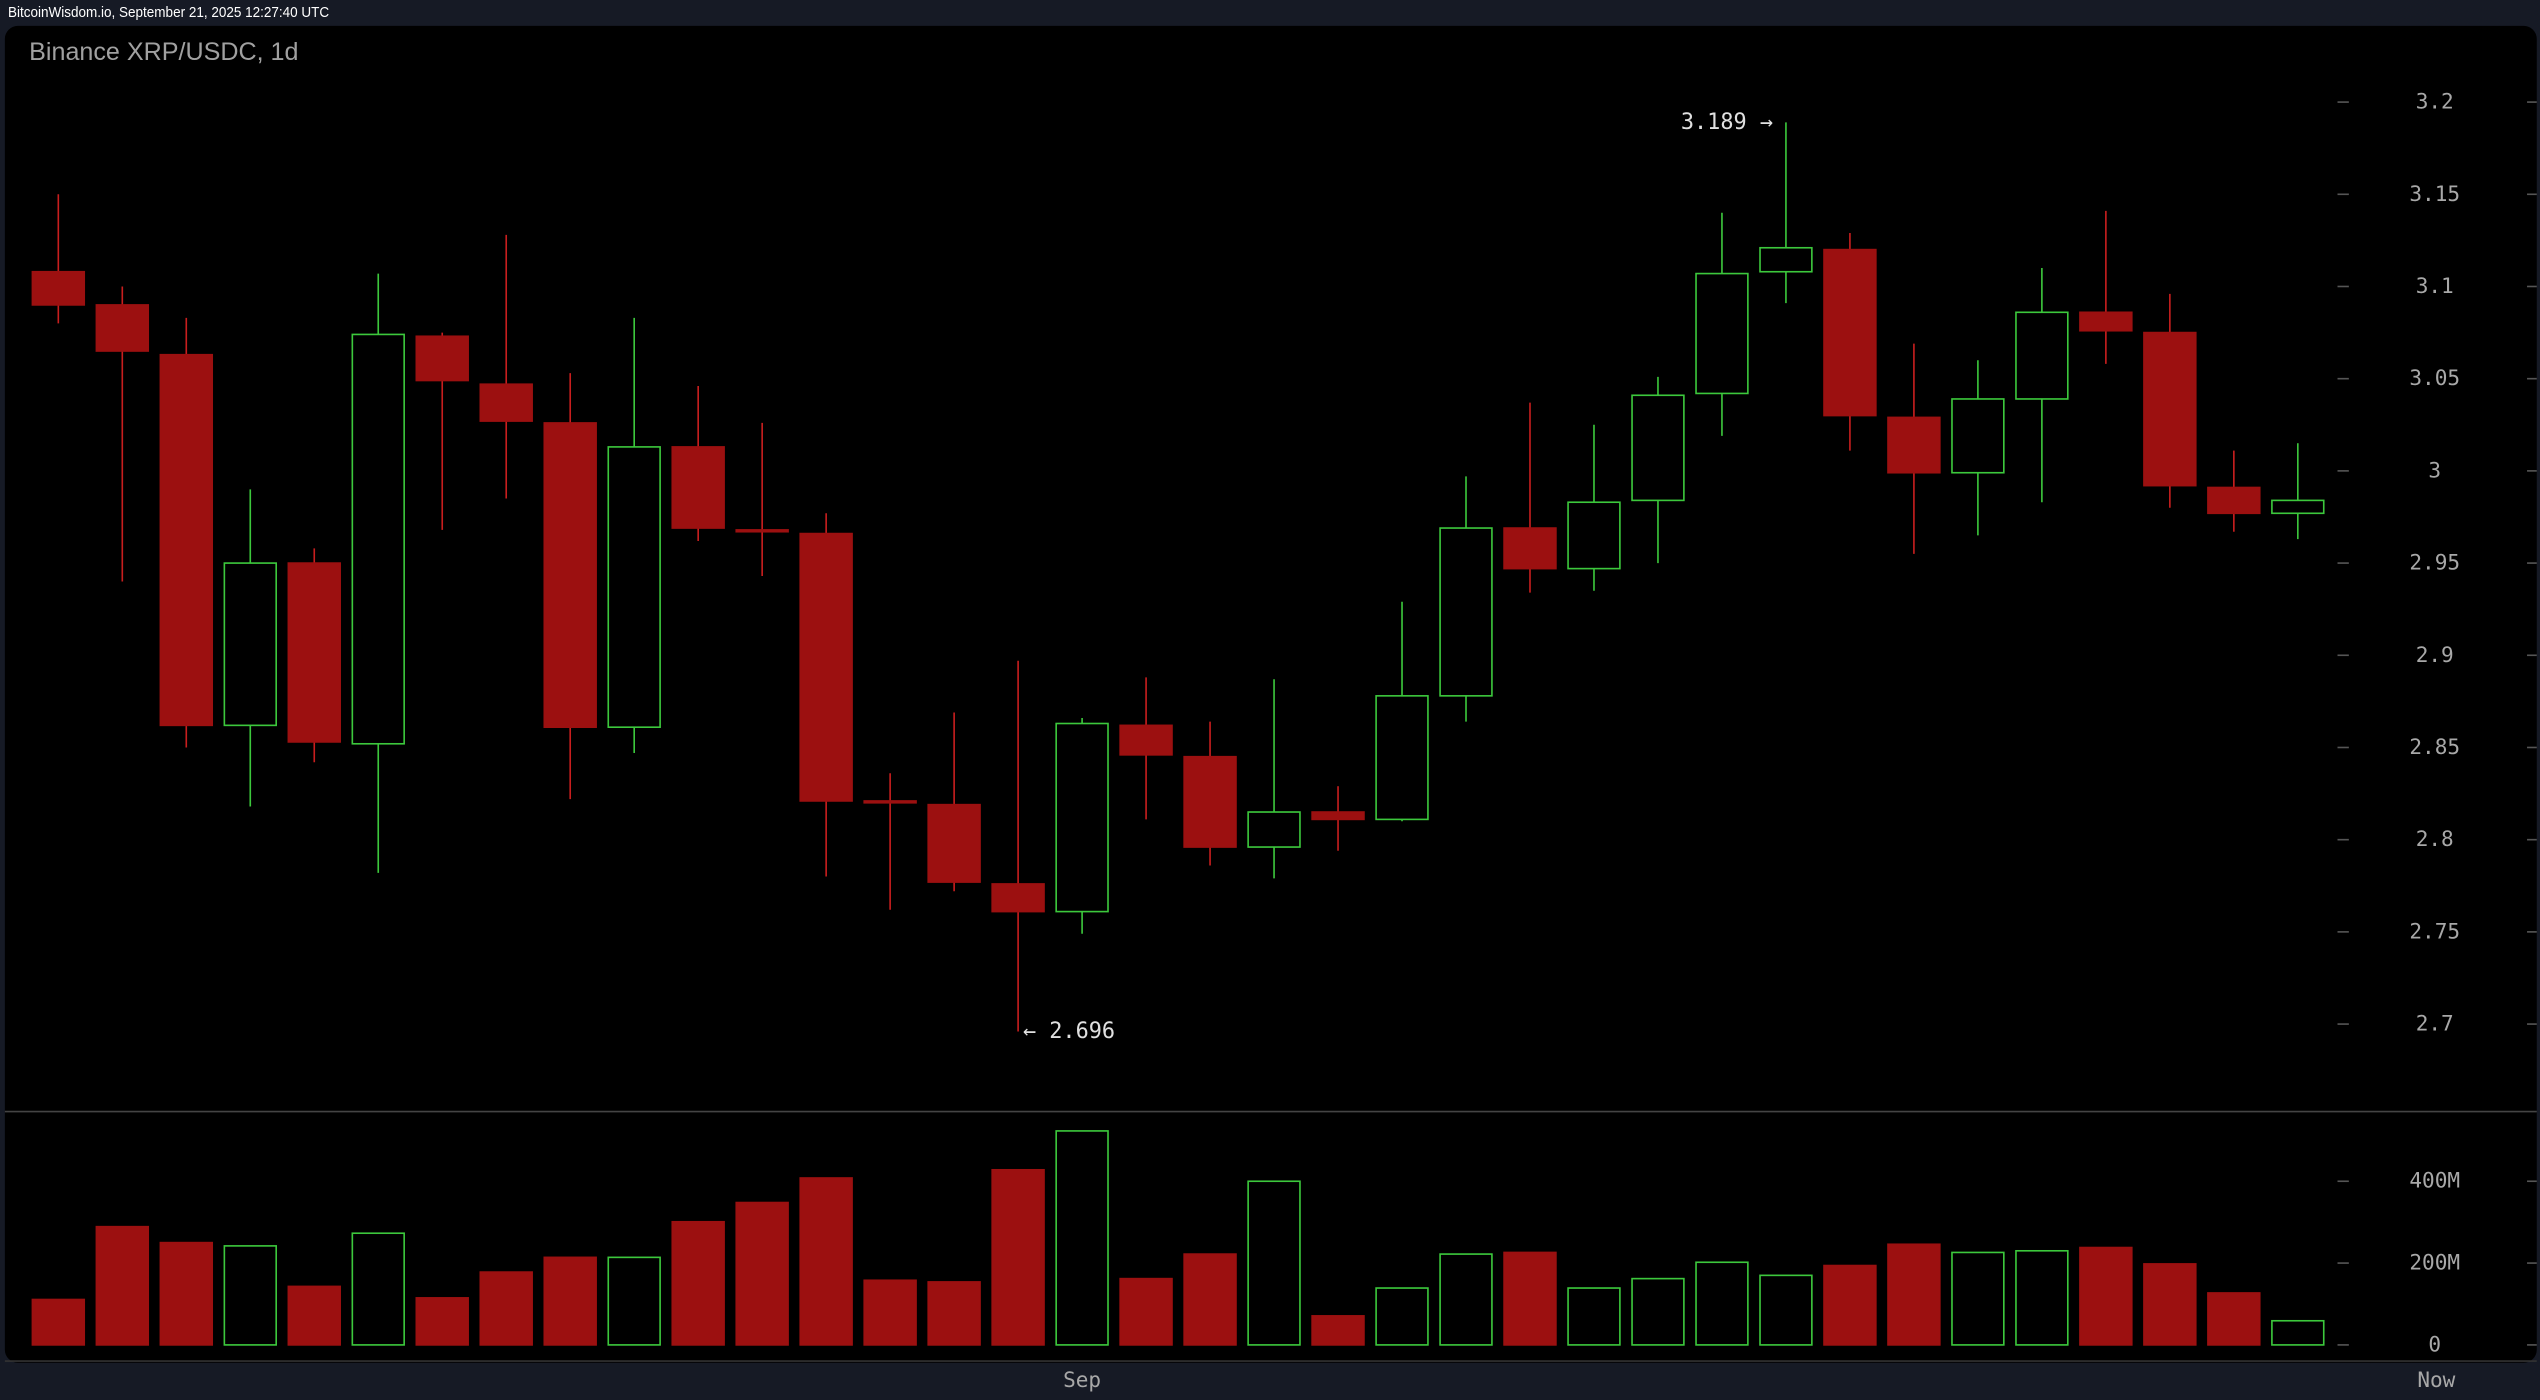 Image resolution: width=2540 pixels, height=1400 pixels. What do you see at coordinates (2434, 469) in the screenshot?
I see `price-tick-label: 3` at bounding box center [2434, 469].